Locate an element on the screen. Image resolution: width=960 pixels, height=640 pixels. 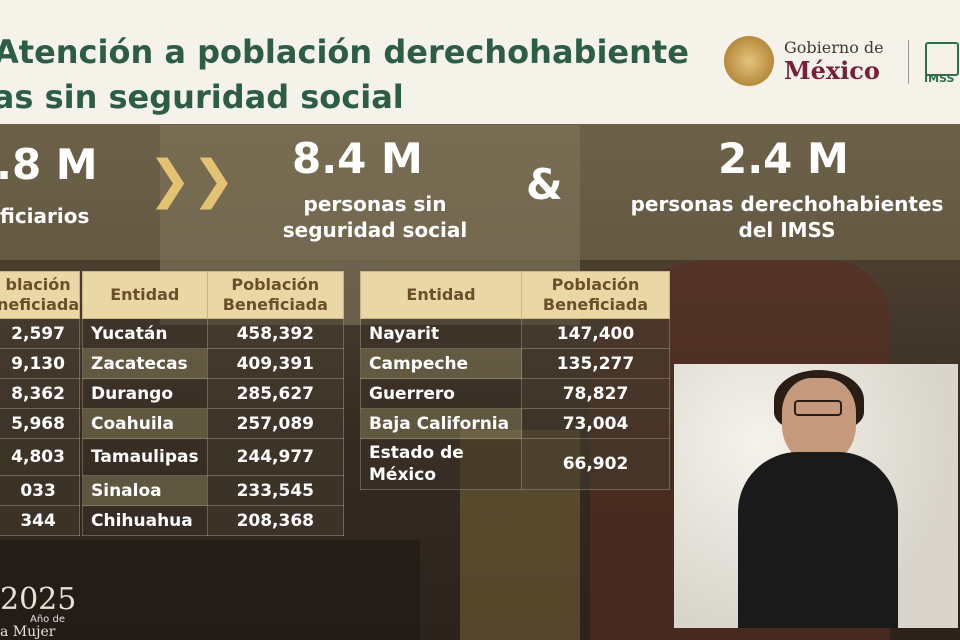
table-row: Sinaloa 233,545 is located at coordinates (213, 490).